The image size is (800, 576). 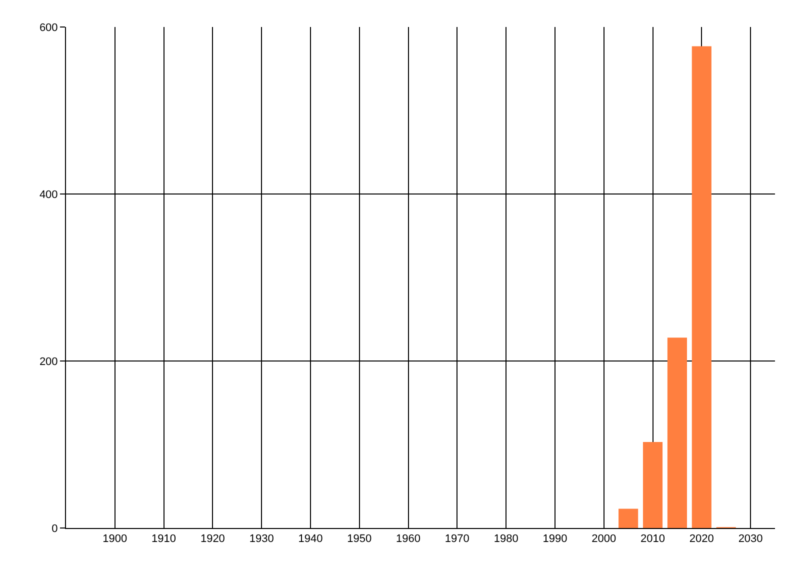 What do you see at coordinates (48, 362) in the screenshot?
I see `y-tick-label: 200` at bounding box center [48, 362].